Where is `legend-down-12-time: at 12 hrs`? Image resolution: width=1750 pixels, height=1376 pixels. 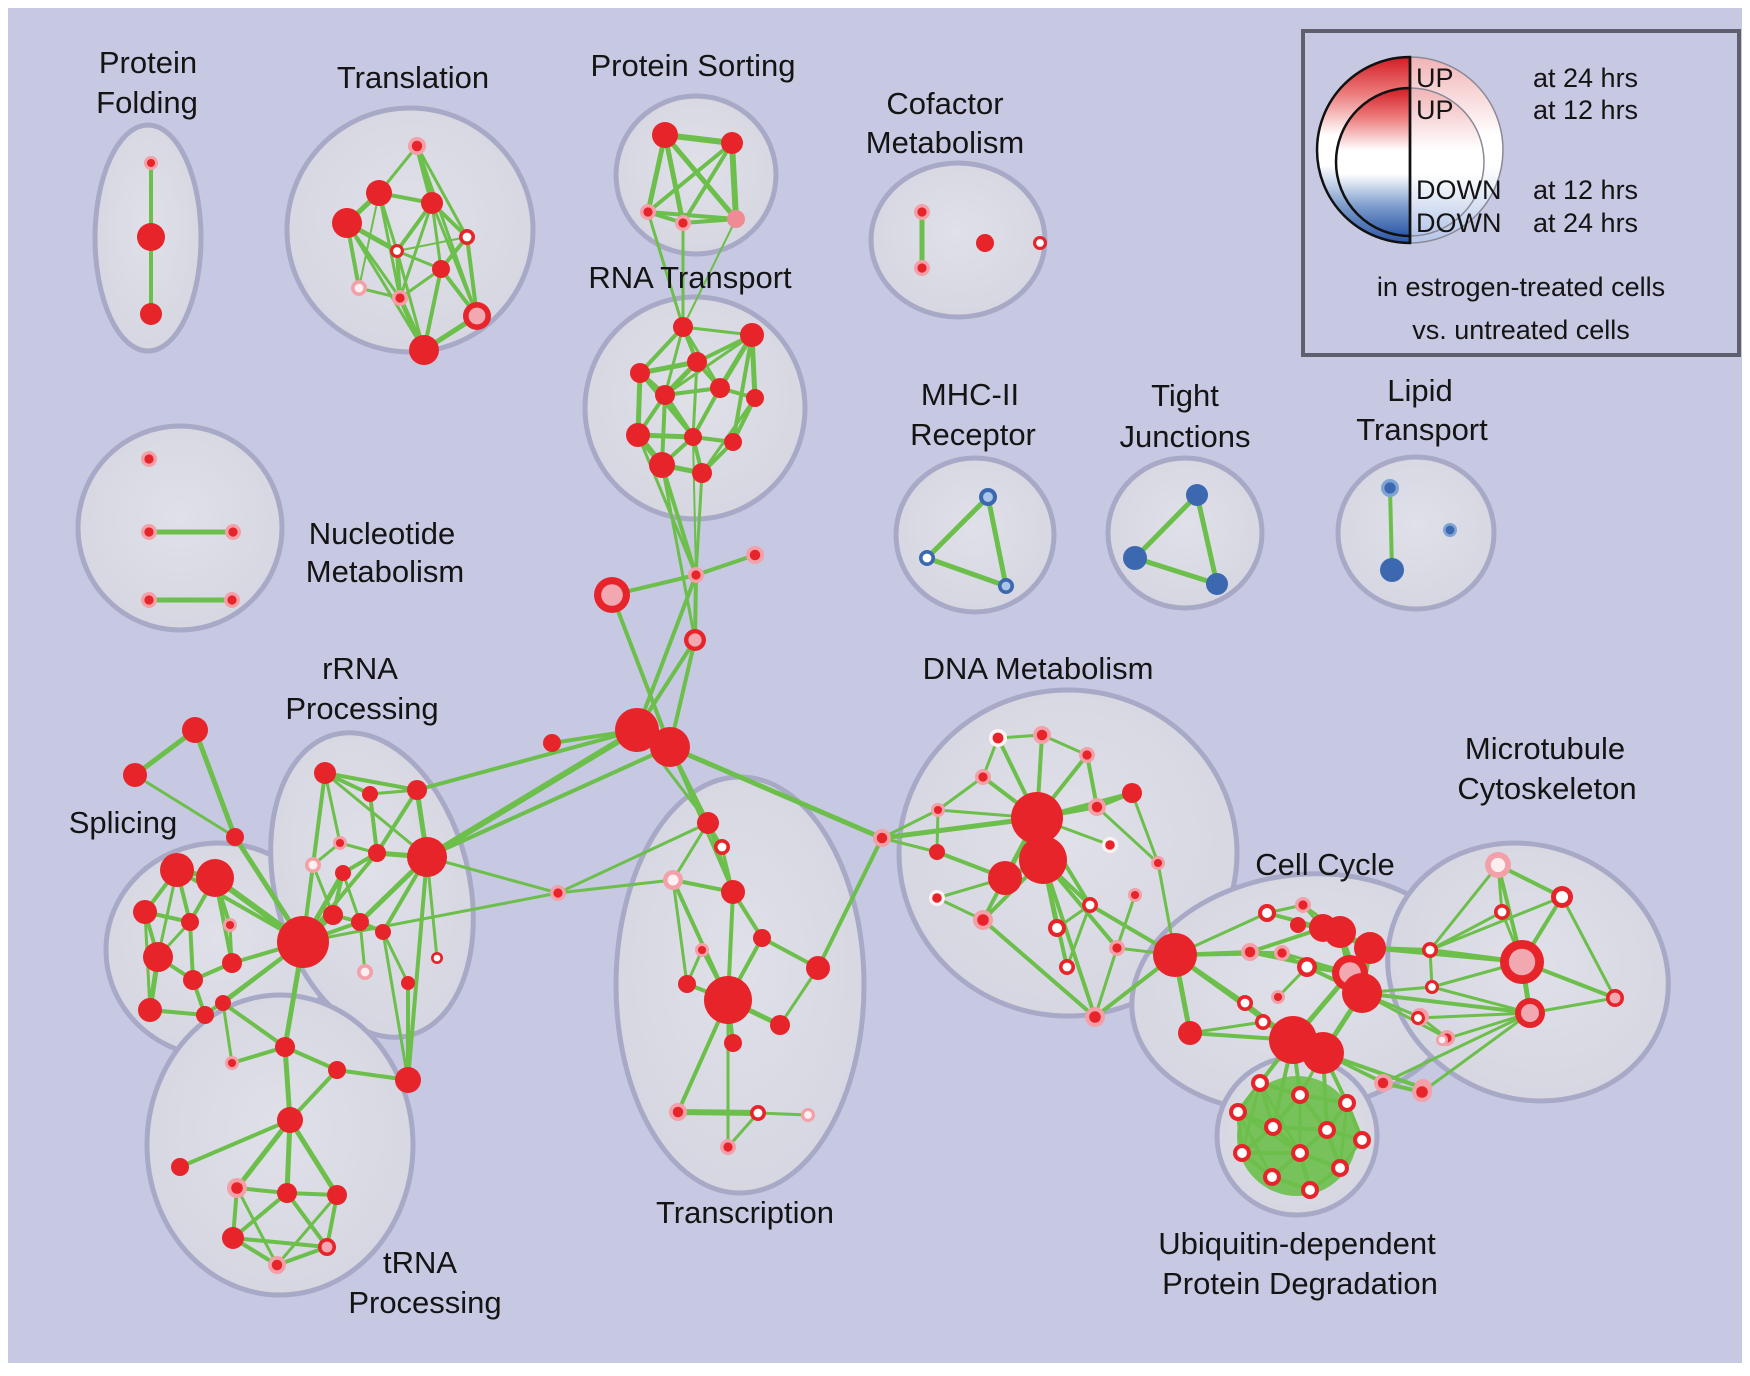 legend-down-12-time: at 12 hrs is located at coordinates (1585, 190).